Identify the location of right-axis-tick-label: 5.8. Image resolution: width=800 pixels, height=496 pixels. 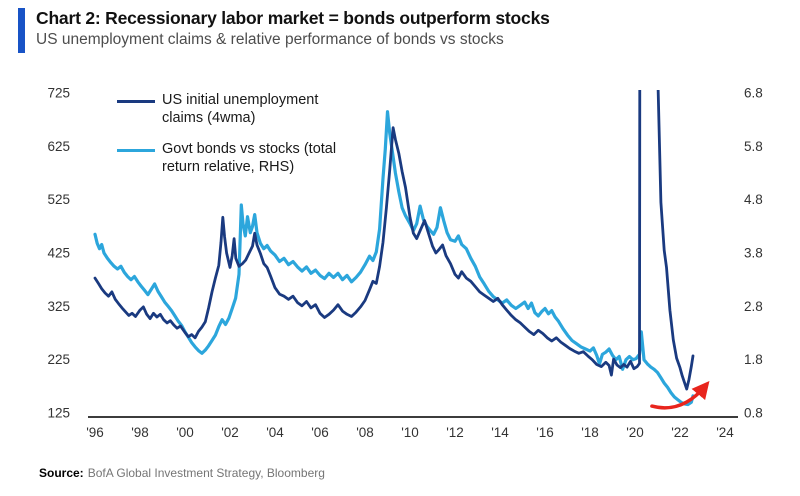
(753, 146).